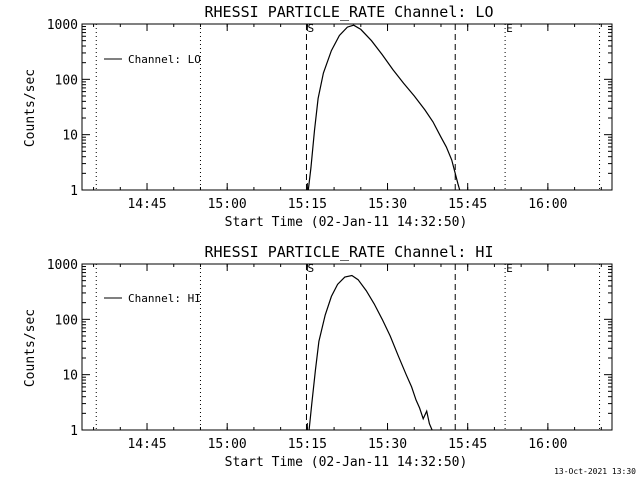 Image resolution: width=640 pixels, height=480 pixels. I want to click on legend-label-lo: Channel: LO, so click(164, 59).